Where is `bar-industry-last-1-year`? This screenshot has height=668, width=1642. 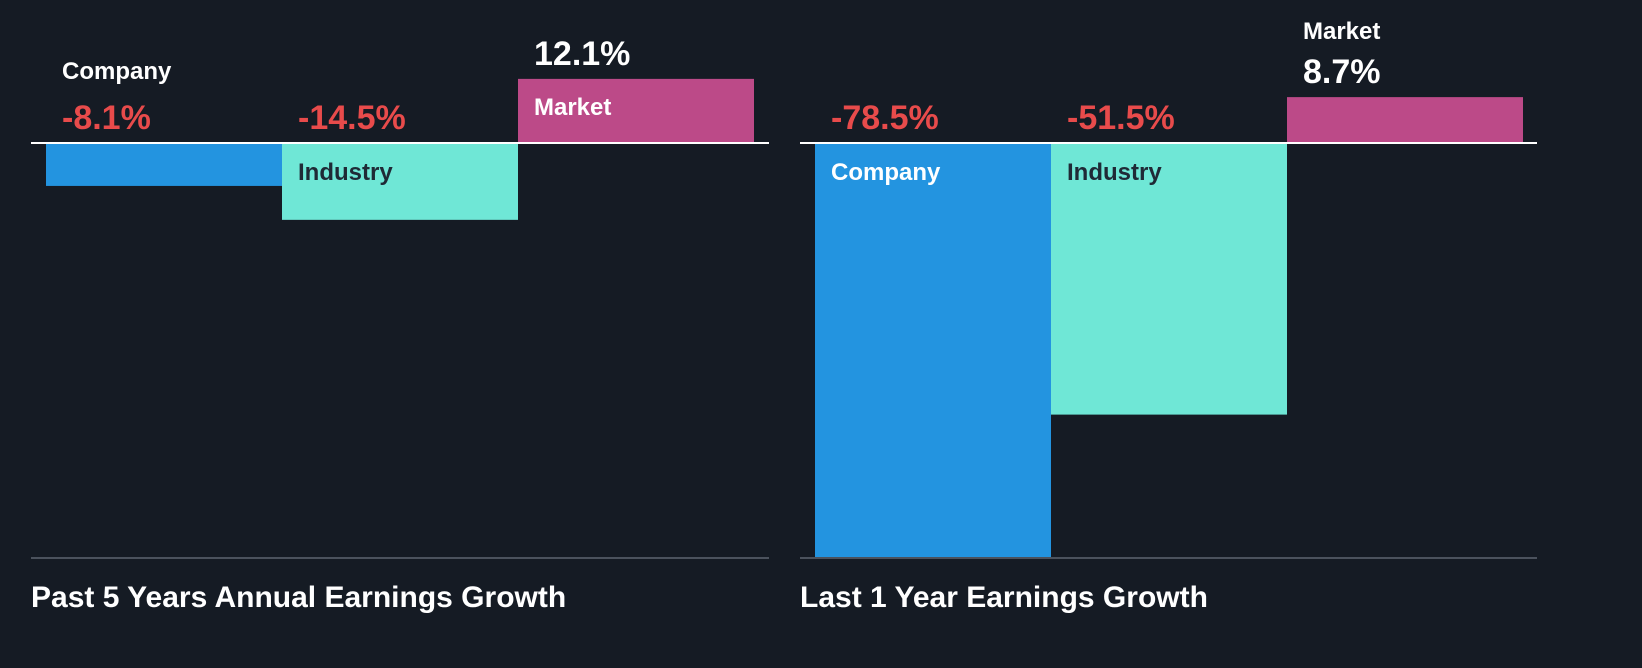 bar-industry-last-1-year is located at coordinates (1169, 279).